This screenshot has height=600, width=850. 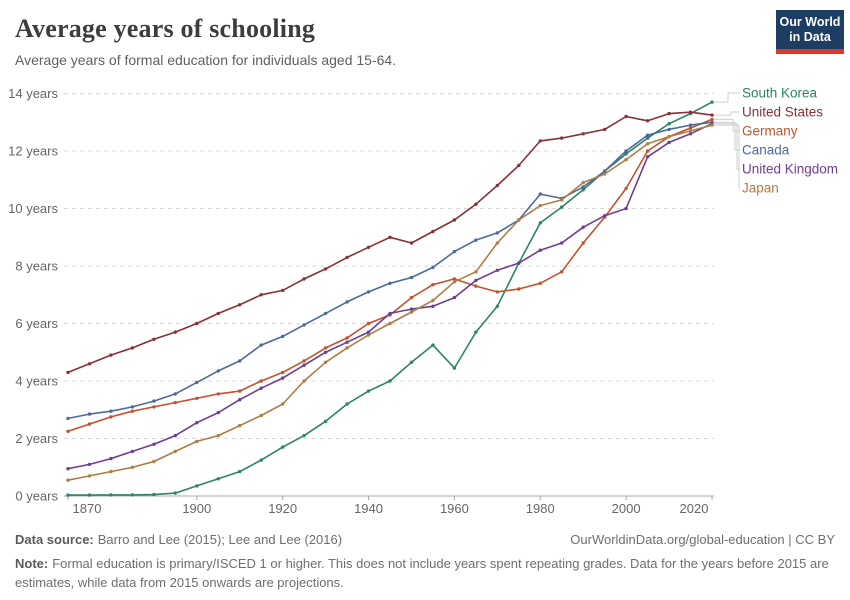 What do you see at coordinates (727, 136) in the screenshot?
I see `legend-connector-canada` at bounding box center [727, 136].